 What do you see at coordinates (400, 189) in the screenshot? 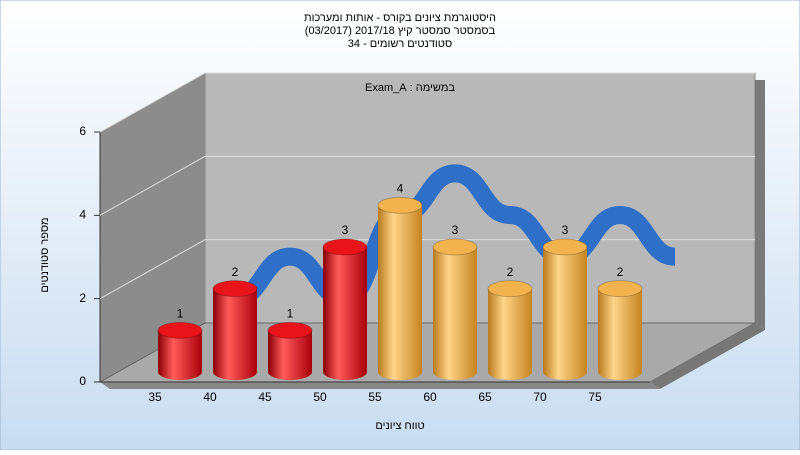
I see `value-label: 4` at bounding box center [400, 189].